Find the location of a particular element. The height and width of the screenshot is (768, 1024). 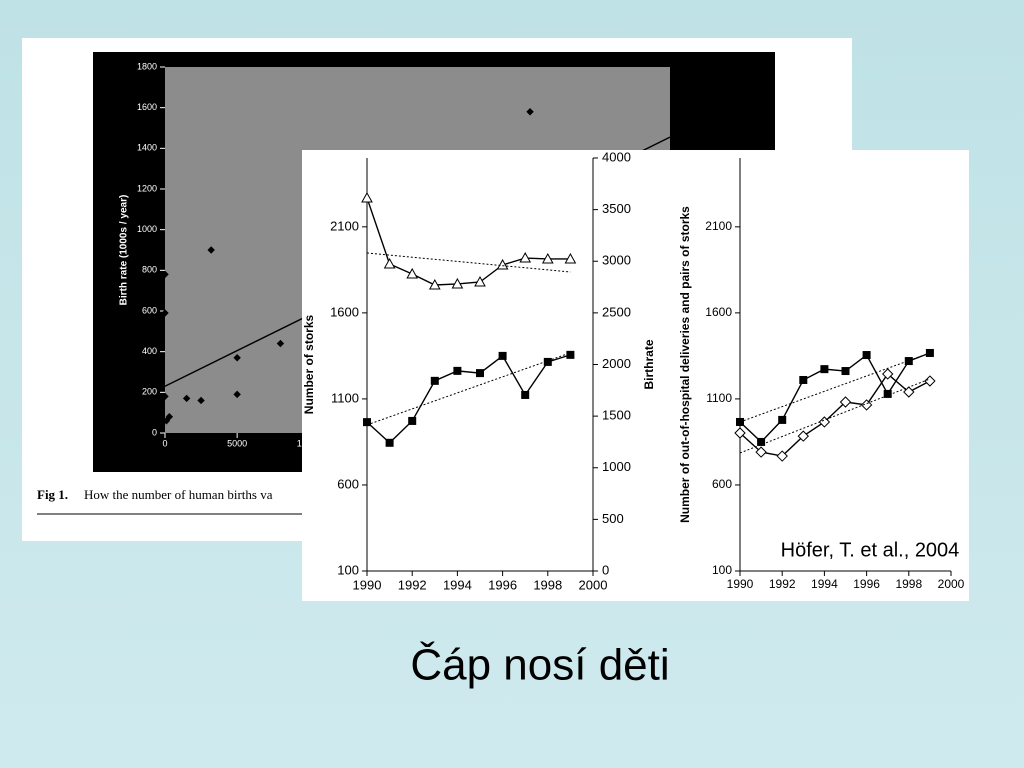

y2-tick-label: 0 is located at coordinates (605, 569).